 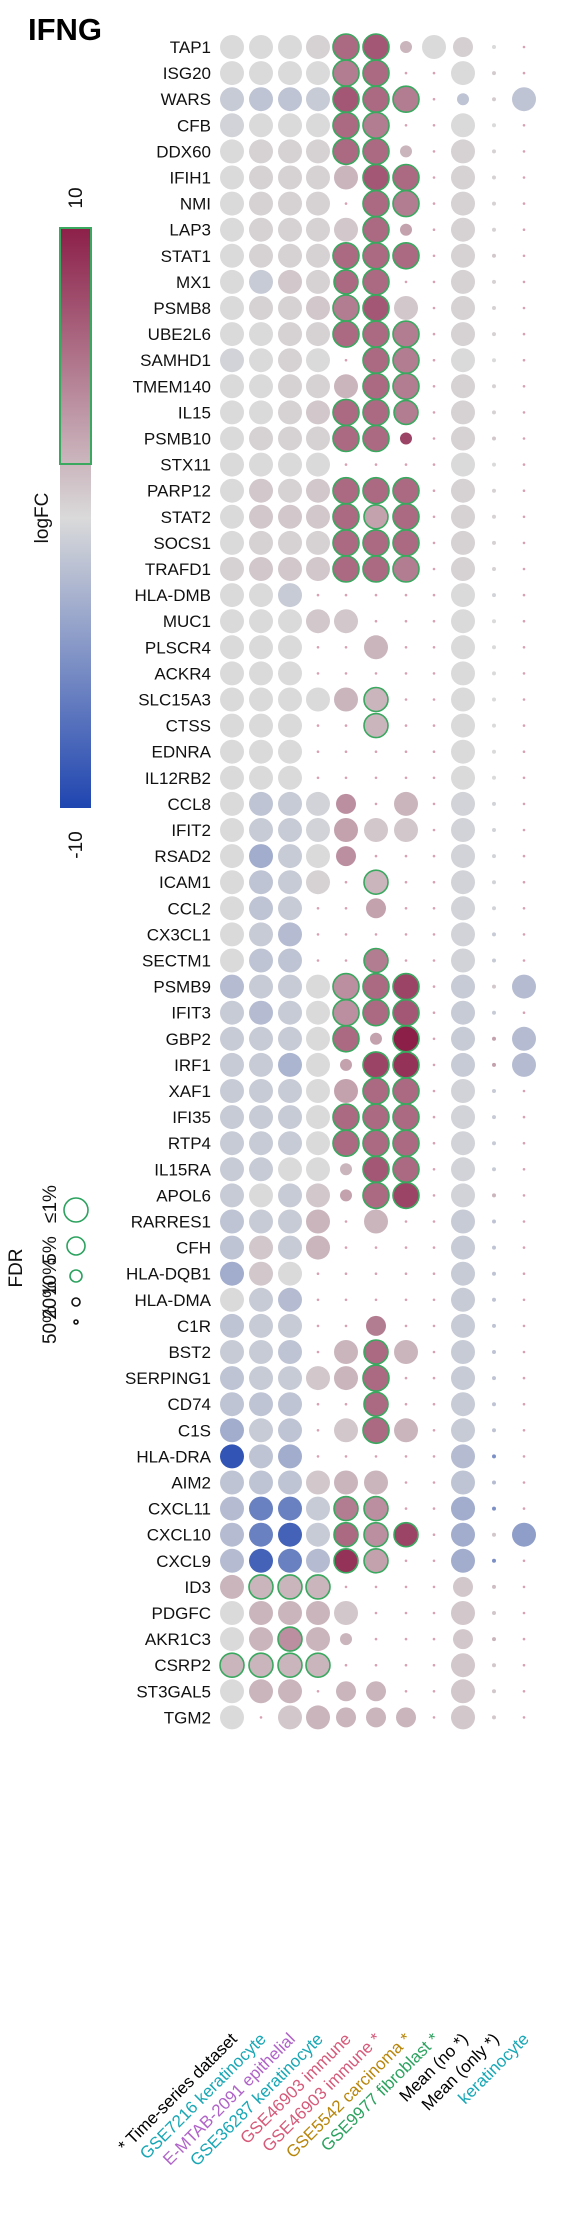 I want to click on row-label: CX3CL1, so click(x=179, y=934).